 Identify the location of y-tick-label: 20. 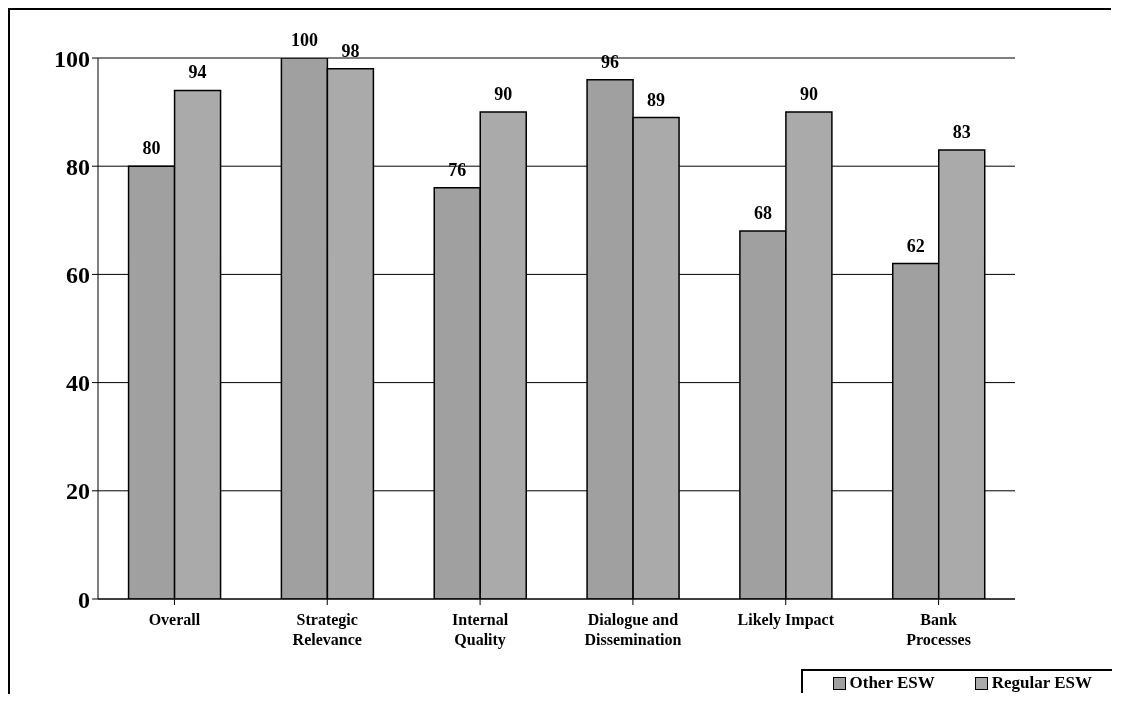
(78, 491).